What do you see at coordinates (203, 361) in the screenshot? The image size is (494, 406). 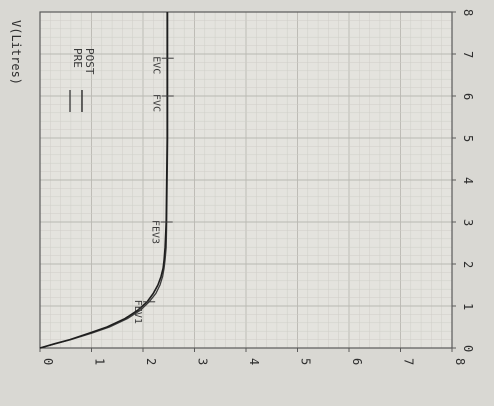 I see `y-tick-label: 3` at bounding box center [203, 361].